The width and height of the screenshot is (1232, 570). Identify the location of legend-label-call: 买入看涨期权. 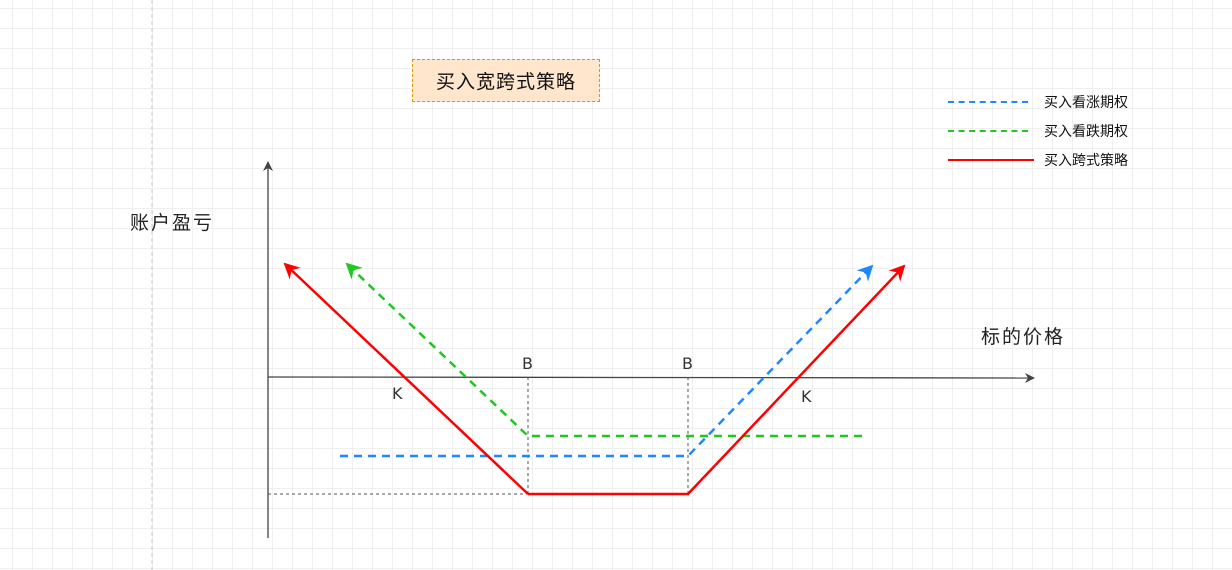
(1086, 103).